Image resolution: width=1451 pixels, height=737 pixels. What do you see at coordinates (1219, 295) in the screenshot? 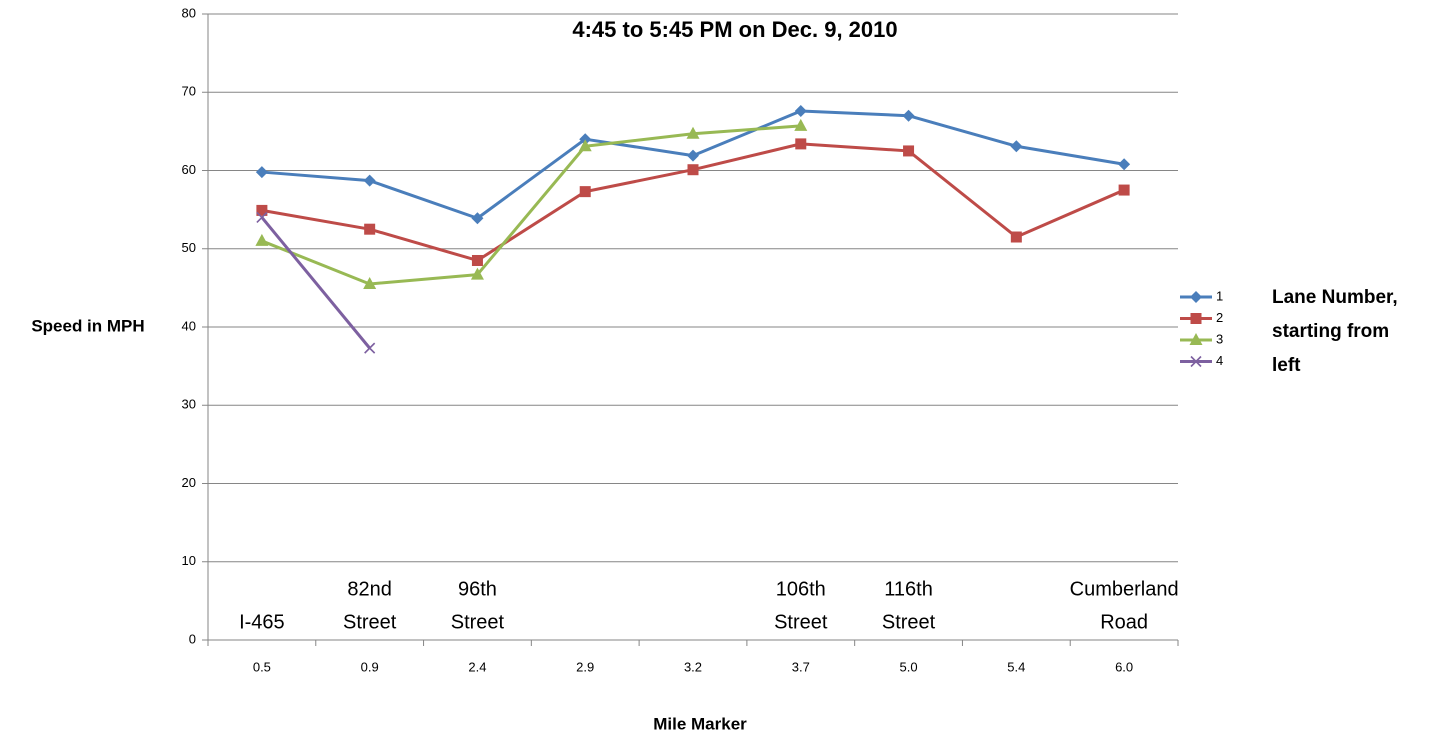
I see `legend-label: 1` at bounding box center [1219, 295].